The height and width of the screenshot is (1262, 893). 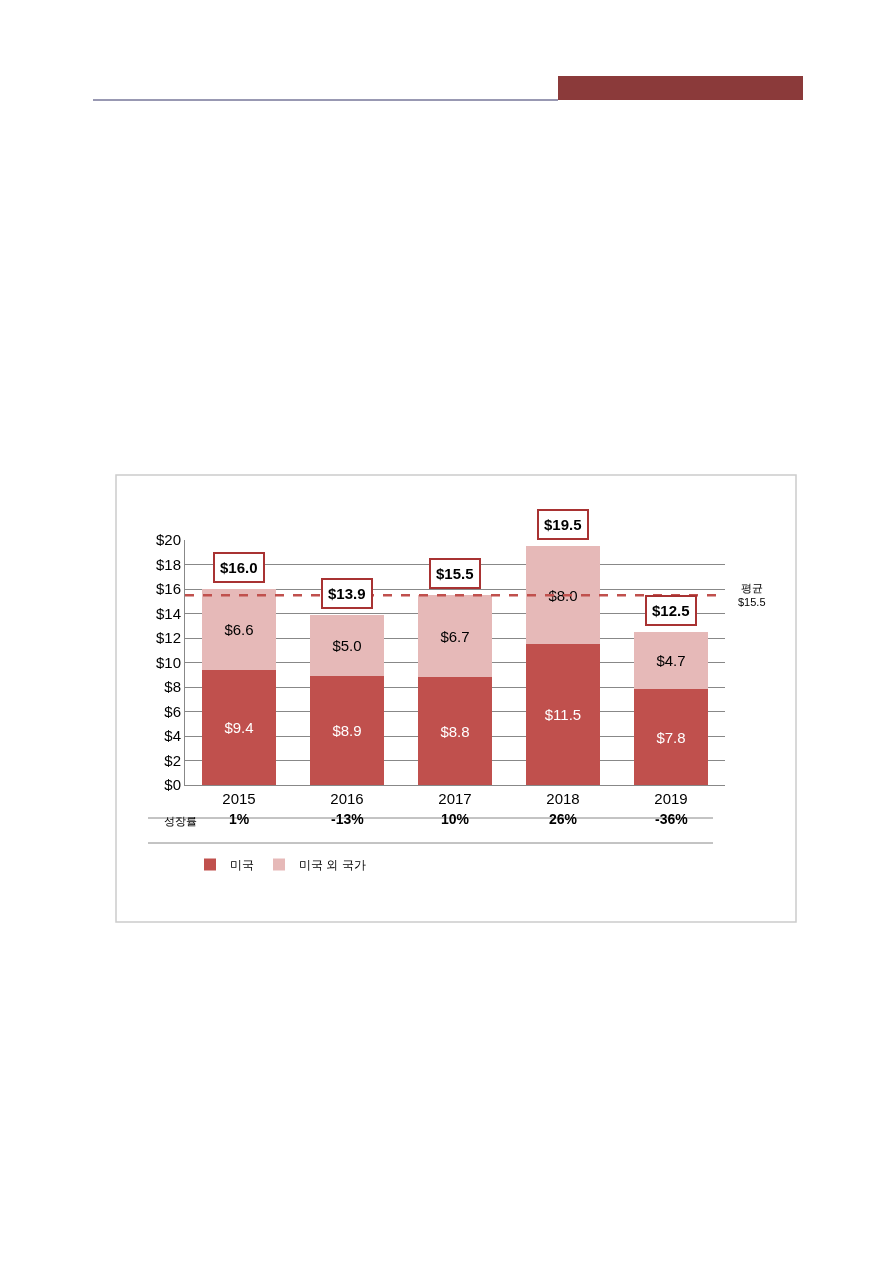 I want to click on x-tick-label: 2016, so click(x=347, y=798).